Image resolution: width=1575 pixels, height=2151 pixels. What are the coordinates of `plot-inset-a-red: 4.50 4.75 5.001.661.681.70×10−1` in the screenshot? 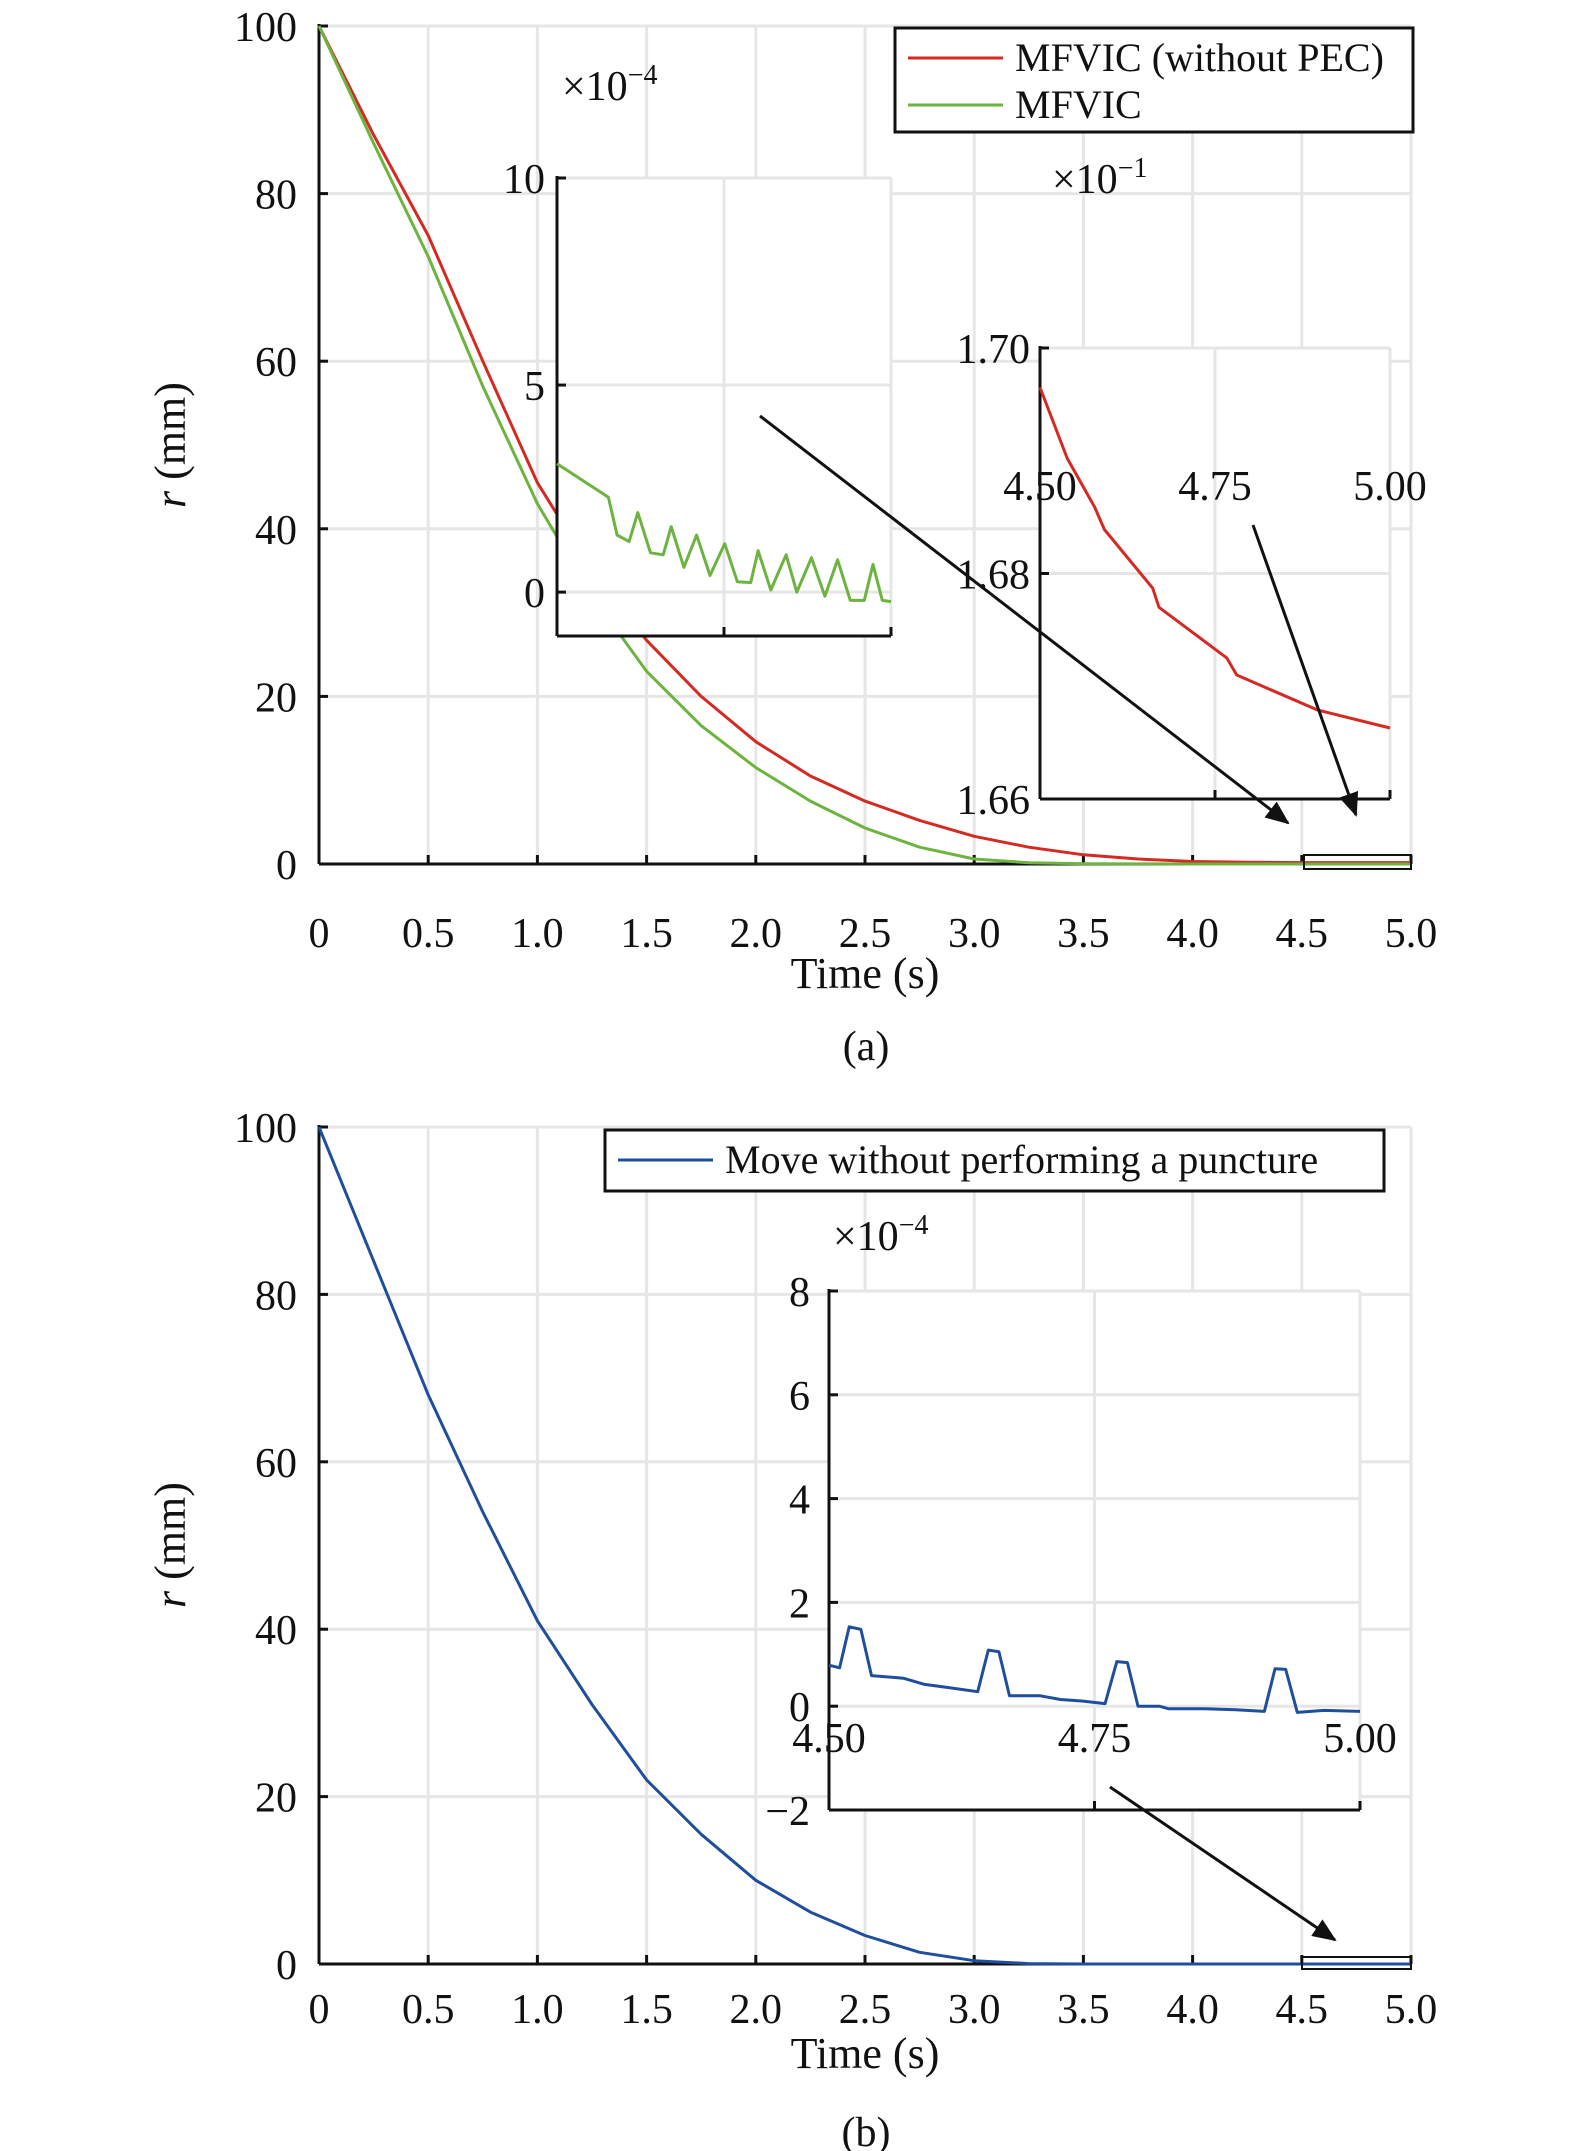 It's located at (1192, 488).